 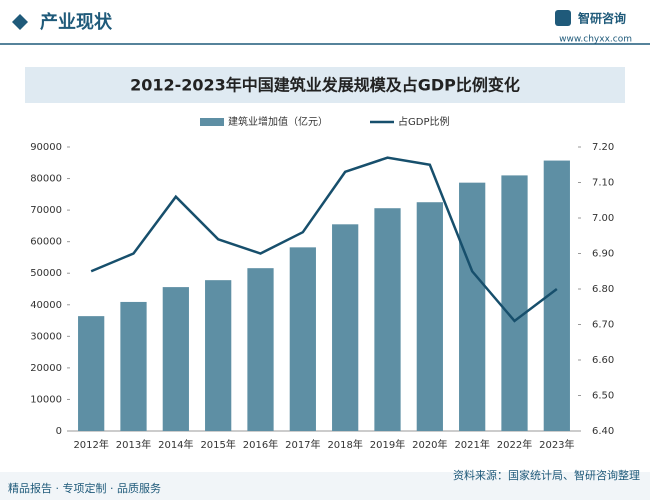 What do you see at coordinates (387, 444) in the screenshot?
I see `x-tick-label: 2019年` at bounding box center [387, 444].